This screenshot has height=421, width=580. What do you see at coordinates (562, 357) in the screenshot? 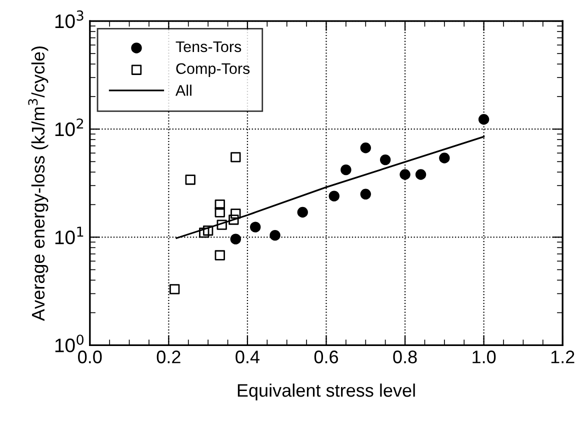
I see `x-tick-label: 1.2` at bounding box center [562, 357].